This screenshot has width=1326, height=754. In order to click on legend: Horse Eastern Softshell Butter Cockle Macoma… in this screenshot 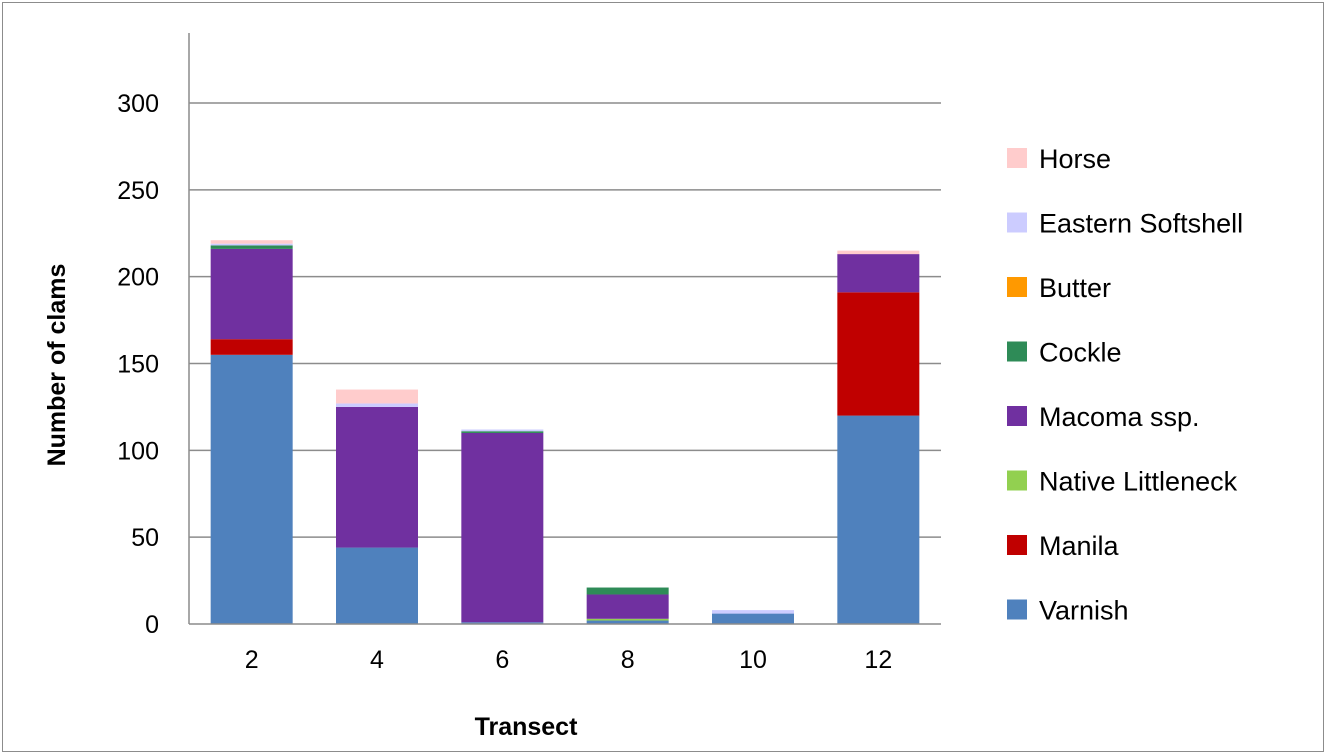, I will do `click(1125, 385)`.